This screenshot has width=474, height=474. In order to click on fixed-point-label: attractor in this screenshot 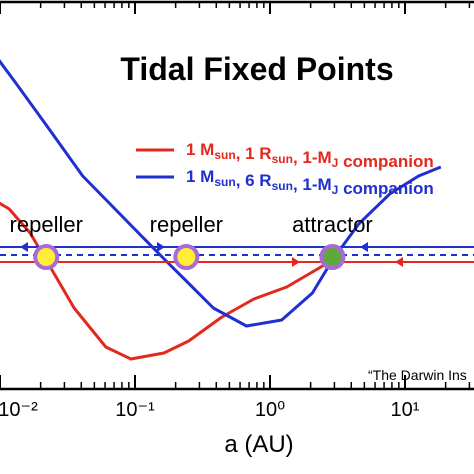, I will do `click(332, 224)`.